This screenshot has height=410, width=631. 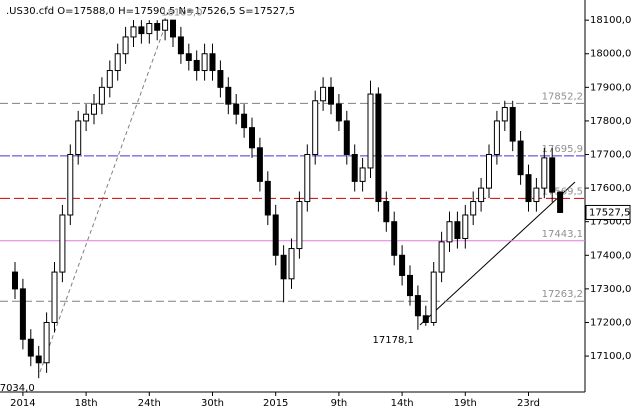 What do you see at coordinates (610, 289) in the screenshot?
I see `y-tick-label: 17300,0` at bounding box center [610, 289].